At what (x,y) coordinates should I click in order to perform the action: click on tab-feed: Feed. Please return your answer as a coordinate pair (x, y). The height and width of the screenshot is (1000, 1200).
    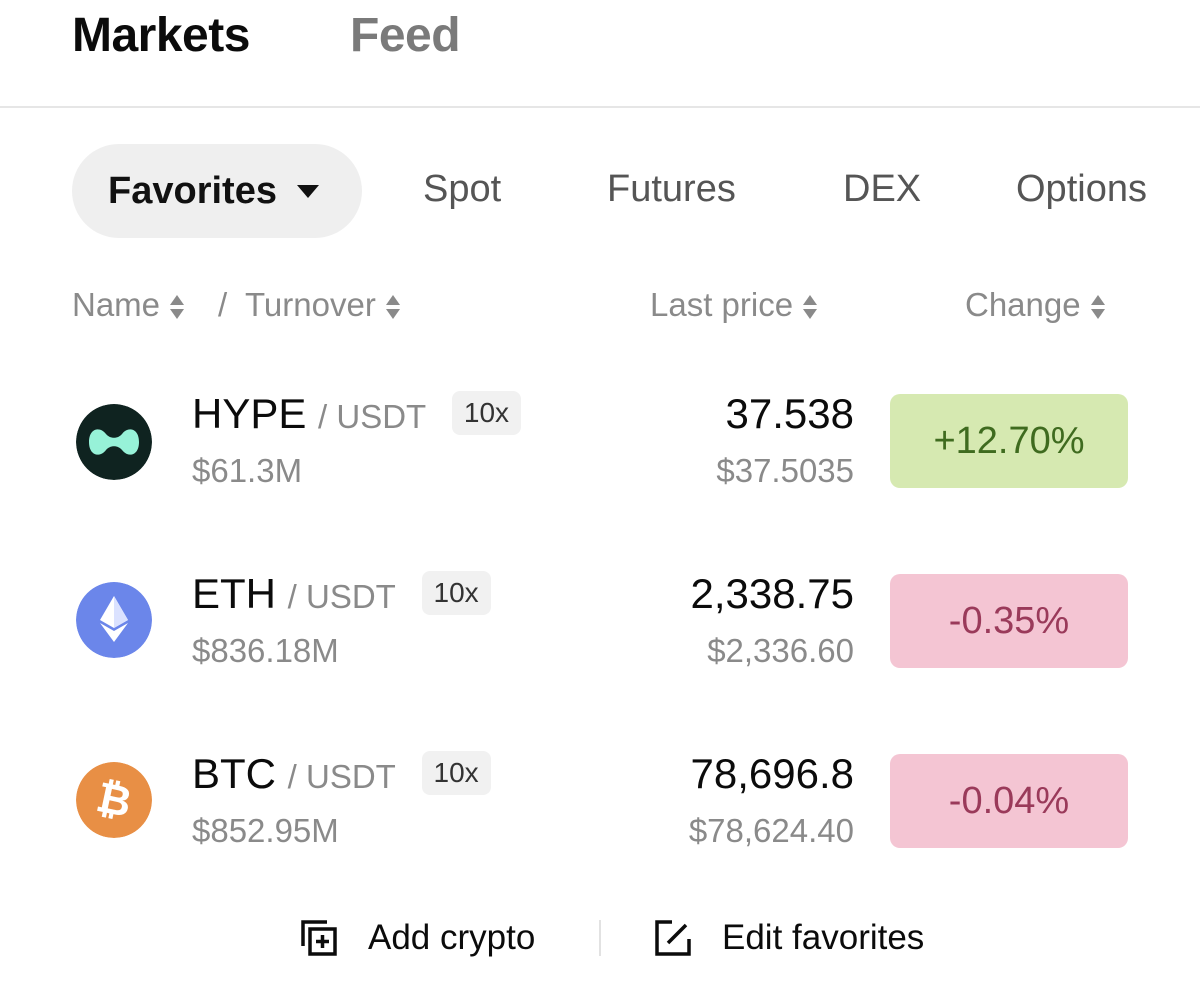
    Looking at the image, I should click on (405, 35).